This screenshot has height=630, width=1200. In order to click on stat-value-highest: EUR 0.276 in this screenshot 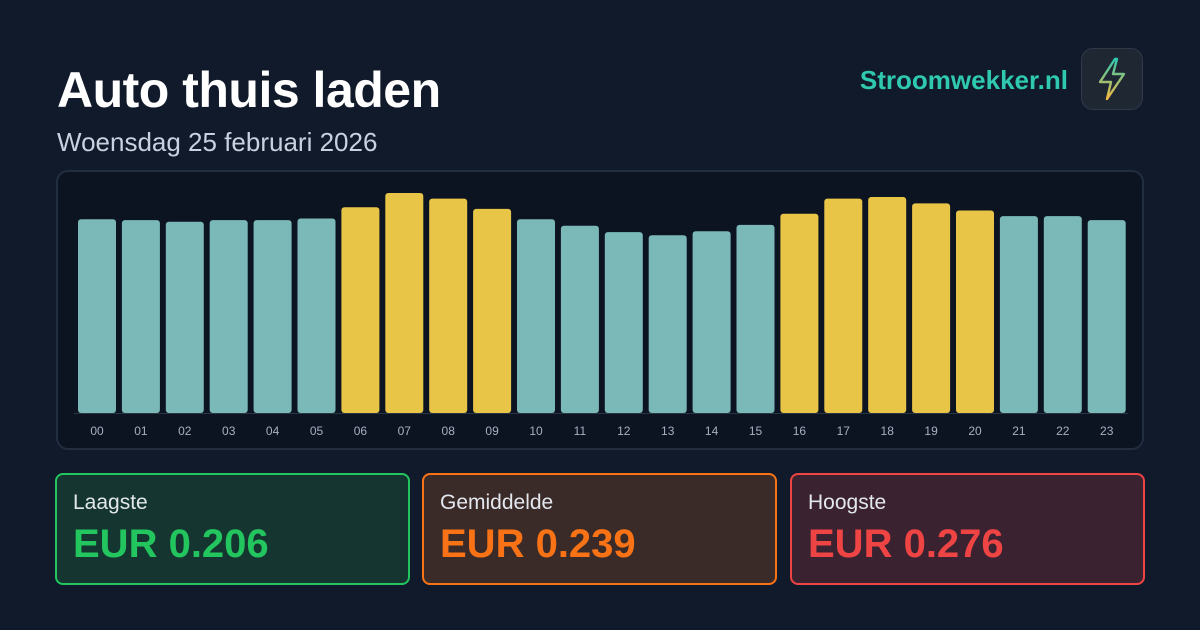, I will do `click(906, 544)`.